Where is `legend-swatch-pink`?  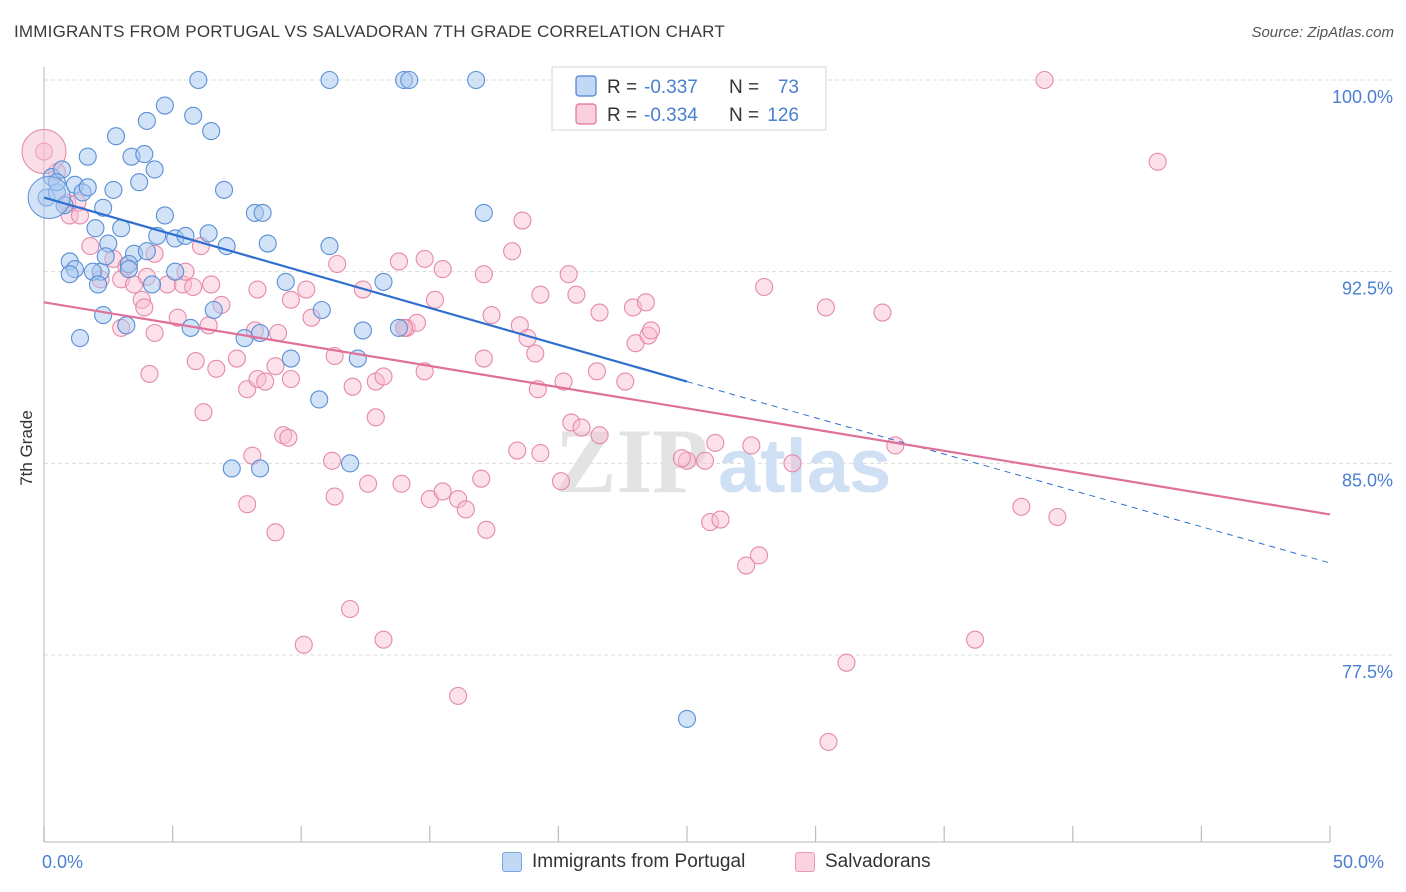 legend-swatch-pink is located at coordinates (805, 862).